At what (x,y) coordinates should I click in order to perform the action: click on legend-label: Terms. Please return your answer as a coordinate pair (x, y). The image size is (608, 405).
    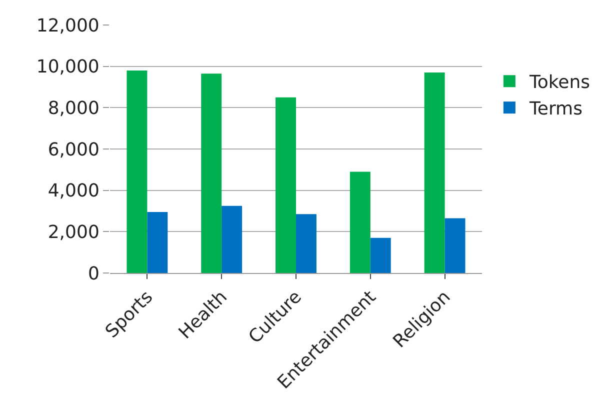
    Looking at the image, I should click on (555, 109).